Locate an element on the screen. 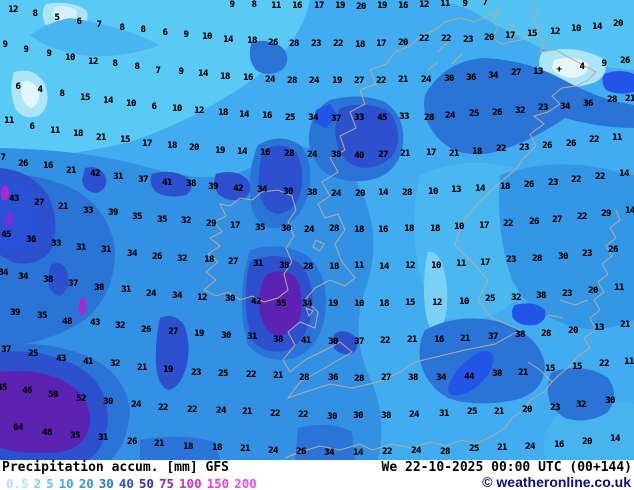 The height and width of the screenshot is (490, 634). legend-value: 50 is located at coordinates (146, 482).